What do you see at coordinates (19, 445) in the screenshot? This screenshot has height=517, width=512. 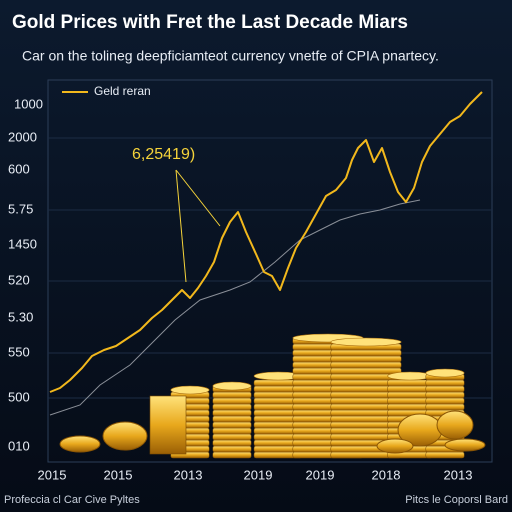 I see `y-label: 010` at bounding box center [19, 445].